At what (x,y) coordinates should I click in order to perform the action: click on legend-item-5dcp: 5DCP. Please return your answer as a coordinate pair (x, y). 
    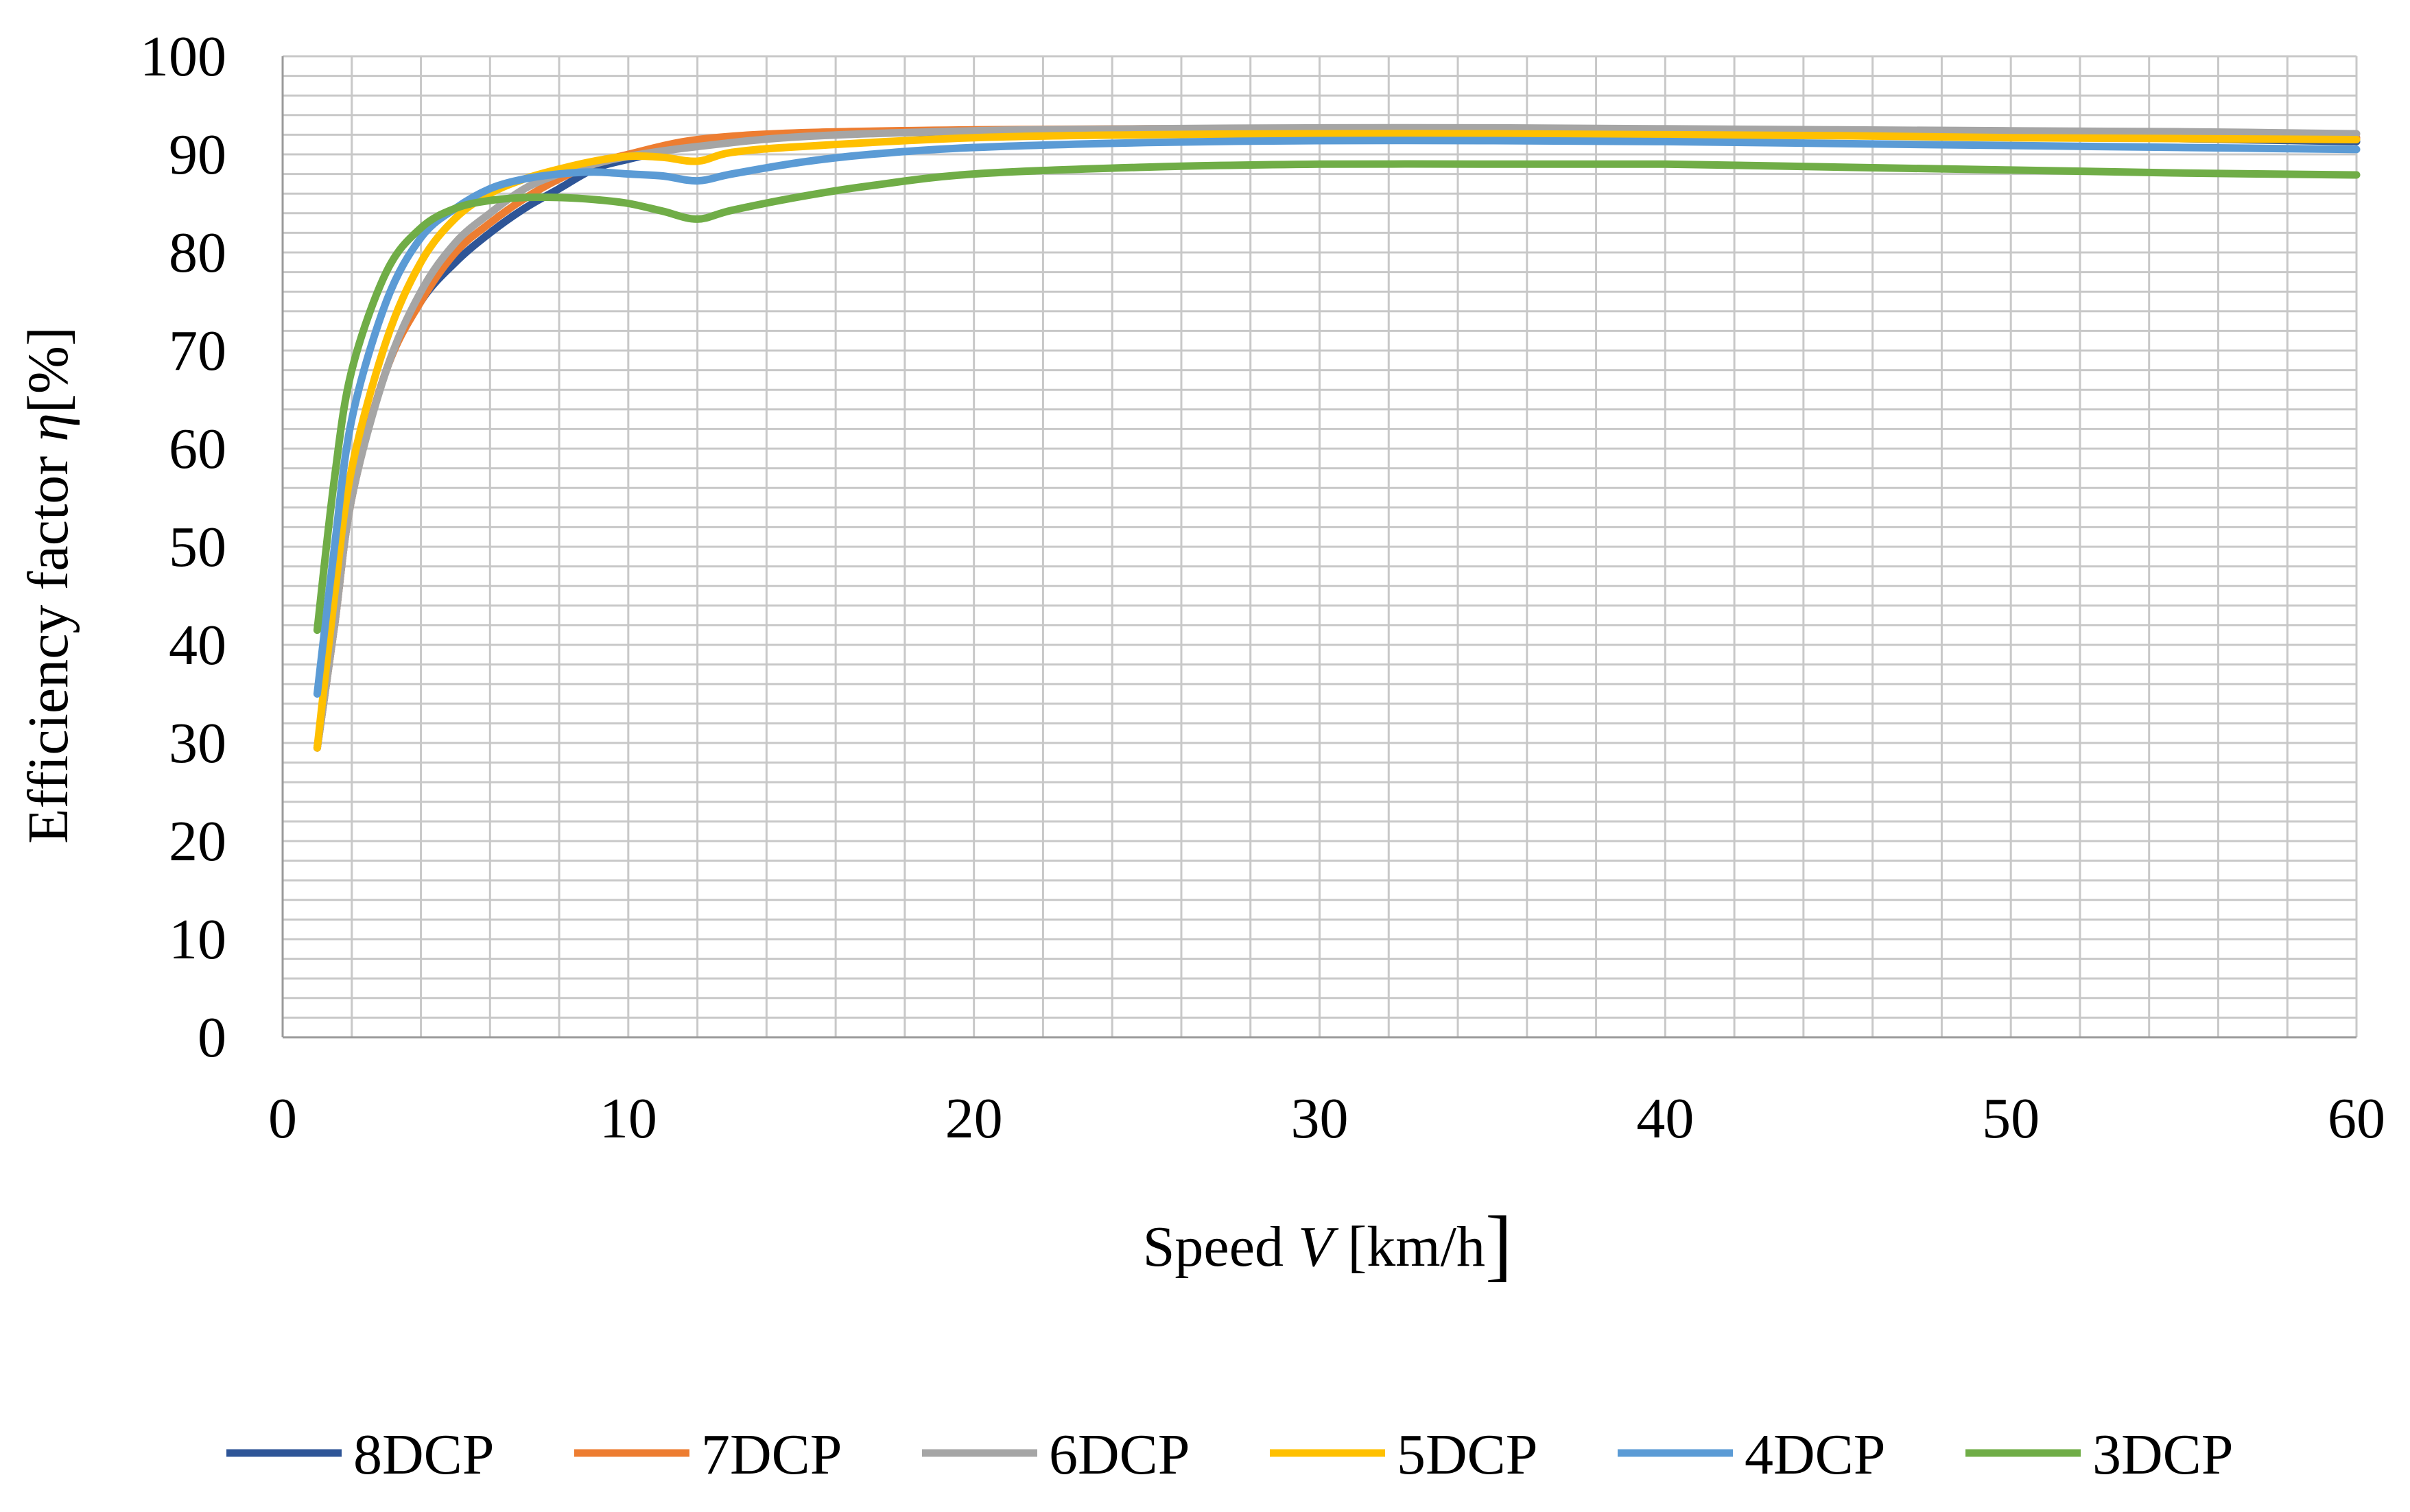
    Looking at the image, I should click on (1403, 1455).